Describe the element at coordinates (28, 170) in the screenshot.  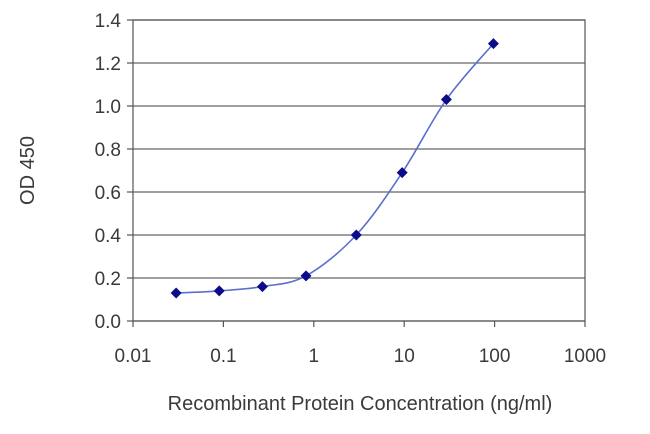
I see `y-axis-title: OD 450` at that location.